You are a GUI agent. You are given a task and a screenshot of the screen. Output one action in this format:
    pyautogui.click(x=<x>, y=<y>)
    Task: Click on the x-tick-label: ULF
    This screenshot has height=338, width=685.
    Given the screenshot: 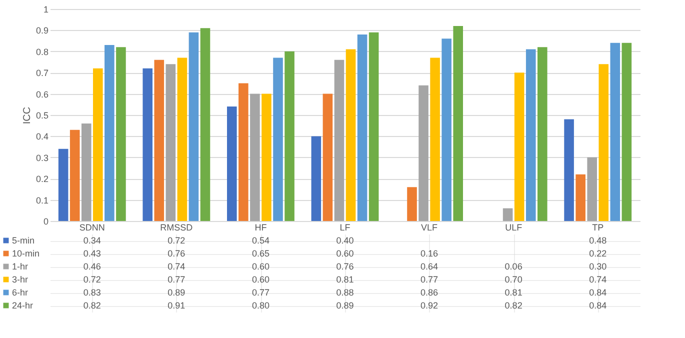 What is the action you would take?
    pyautogui.click(x=514, y=227)
    